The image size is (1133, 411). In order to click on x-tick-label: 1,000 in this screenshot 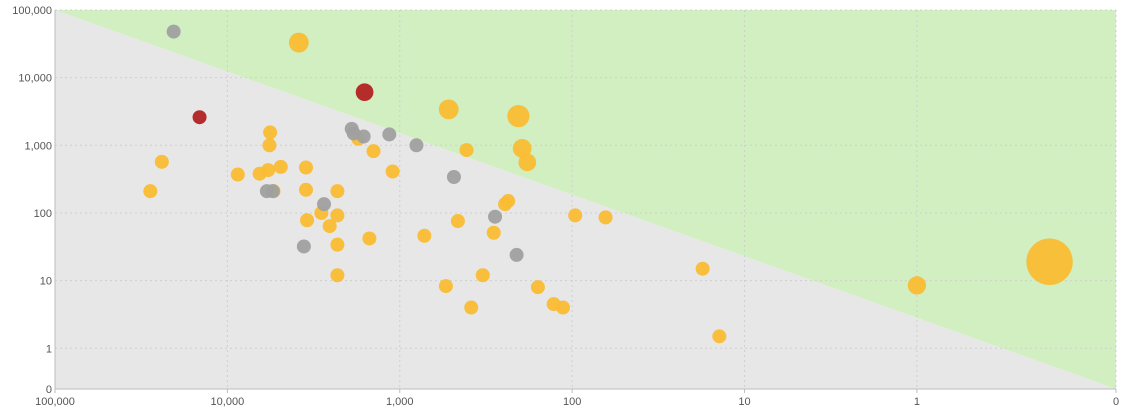, I will do `click(400, 402)`.